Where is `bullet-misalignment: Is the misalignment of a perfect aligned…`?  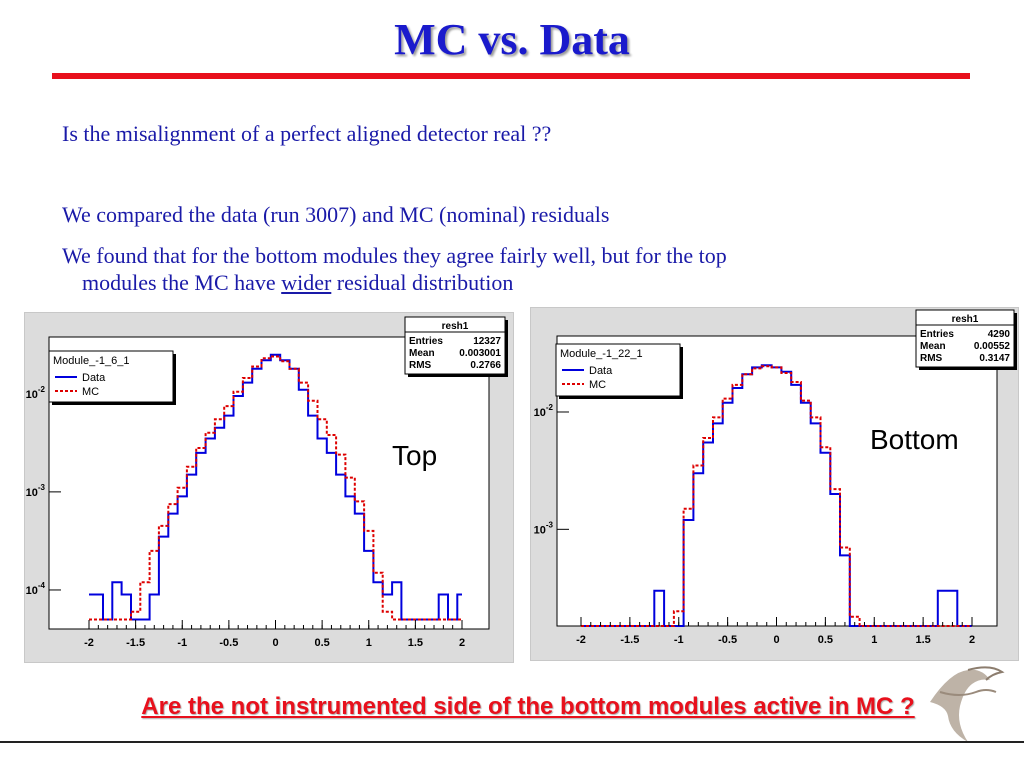
bullet-misalignment: Is the misalignment of a perfect aligned… is located at coordinates (307, 133).